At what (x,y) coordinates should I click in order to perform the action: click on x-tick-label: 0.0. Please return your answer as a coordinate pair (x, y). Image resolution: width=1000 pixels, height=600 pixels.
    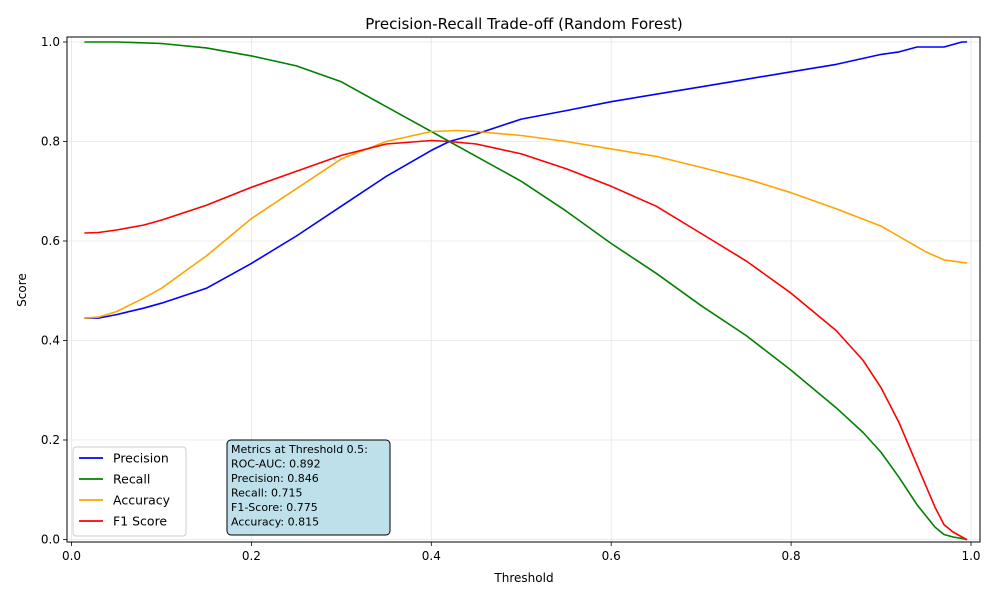
    Looking at the image, I should click on (71, 556).